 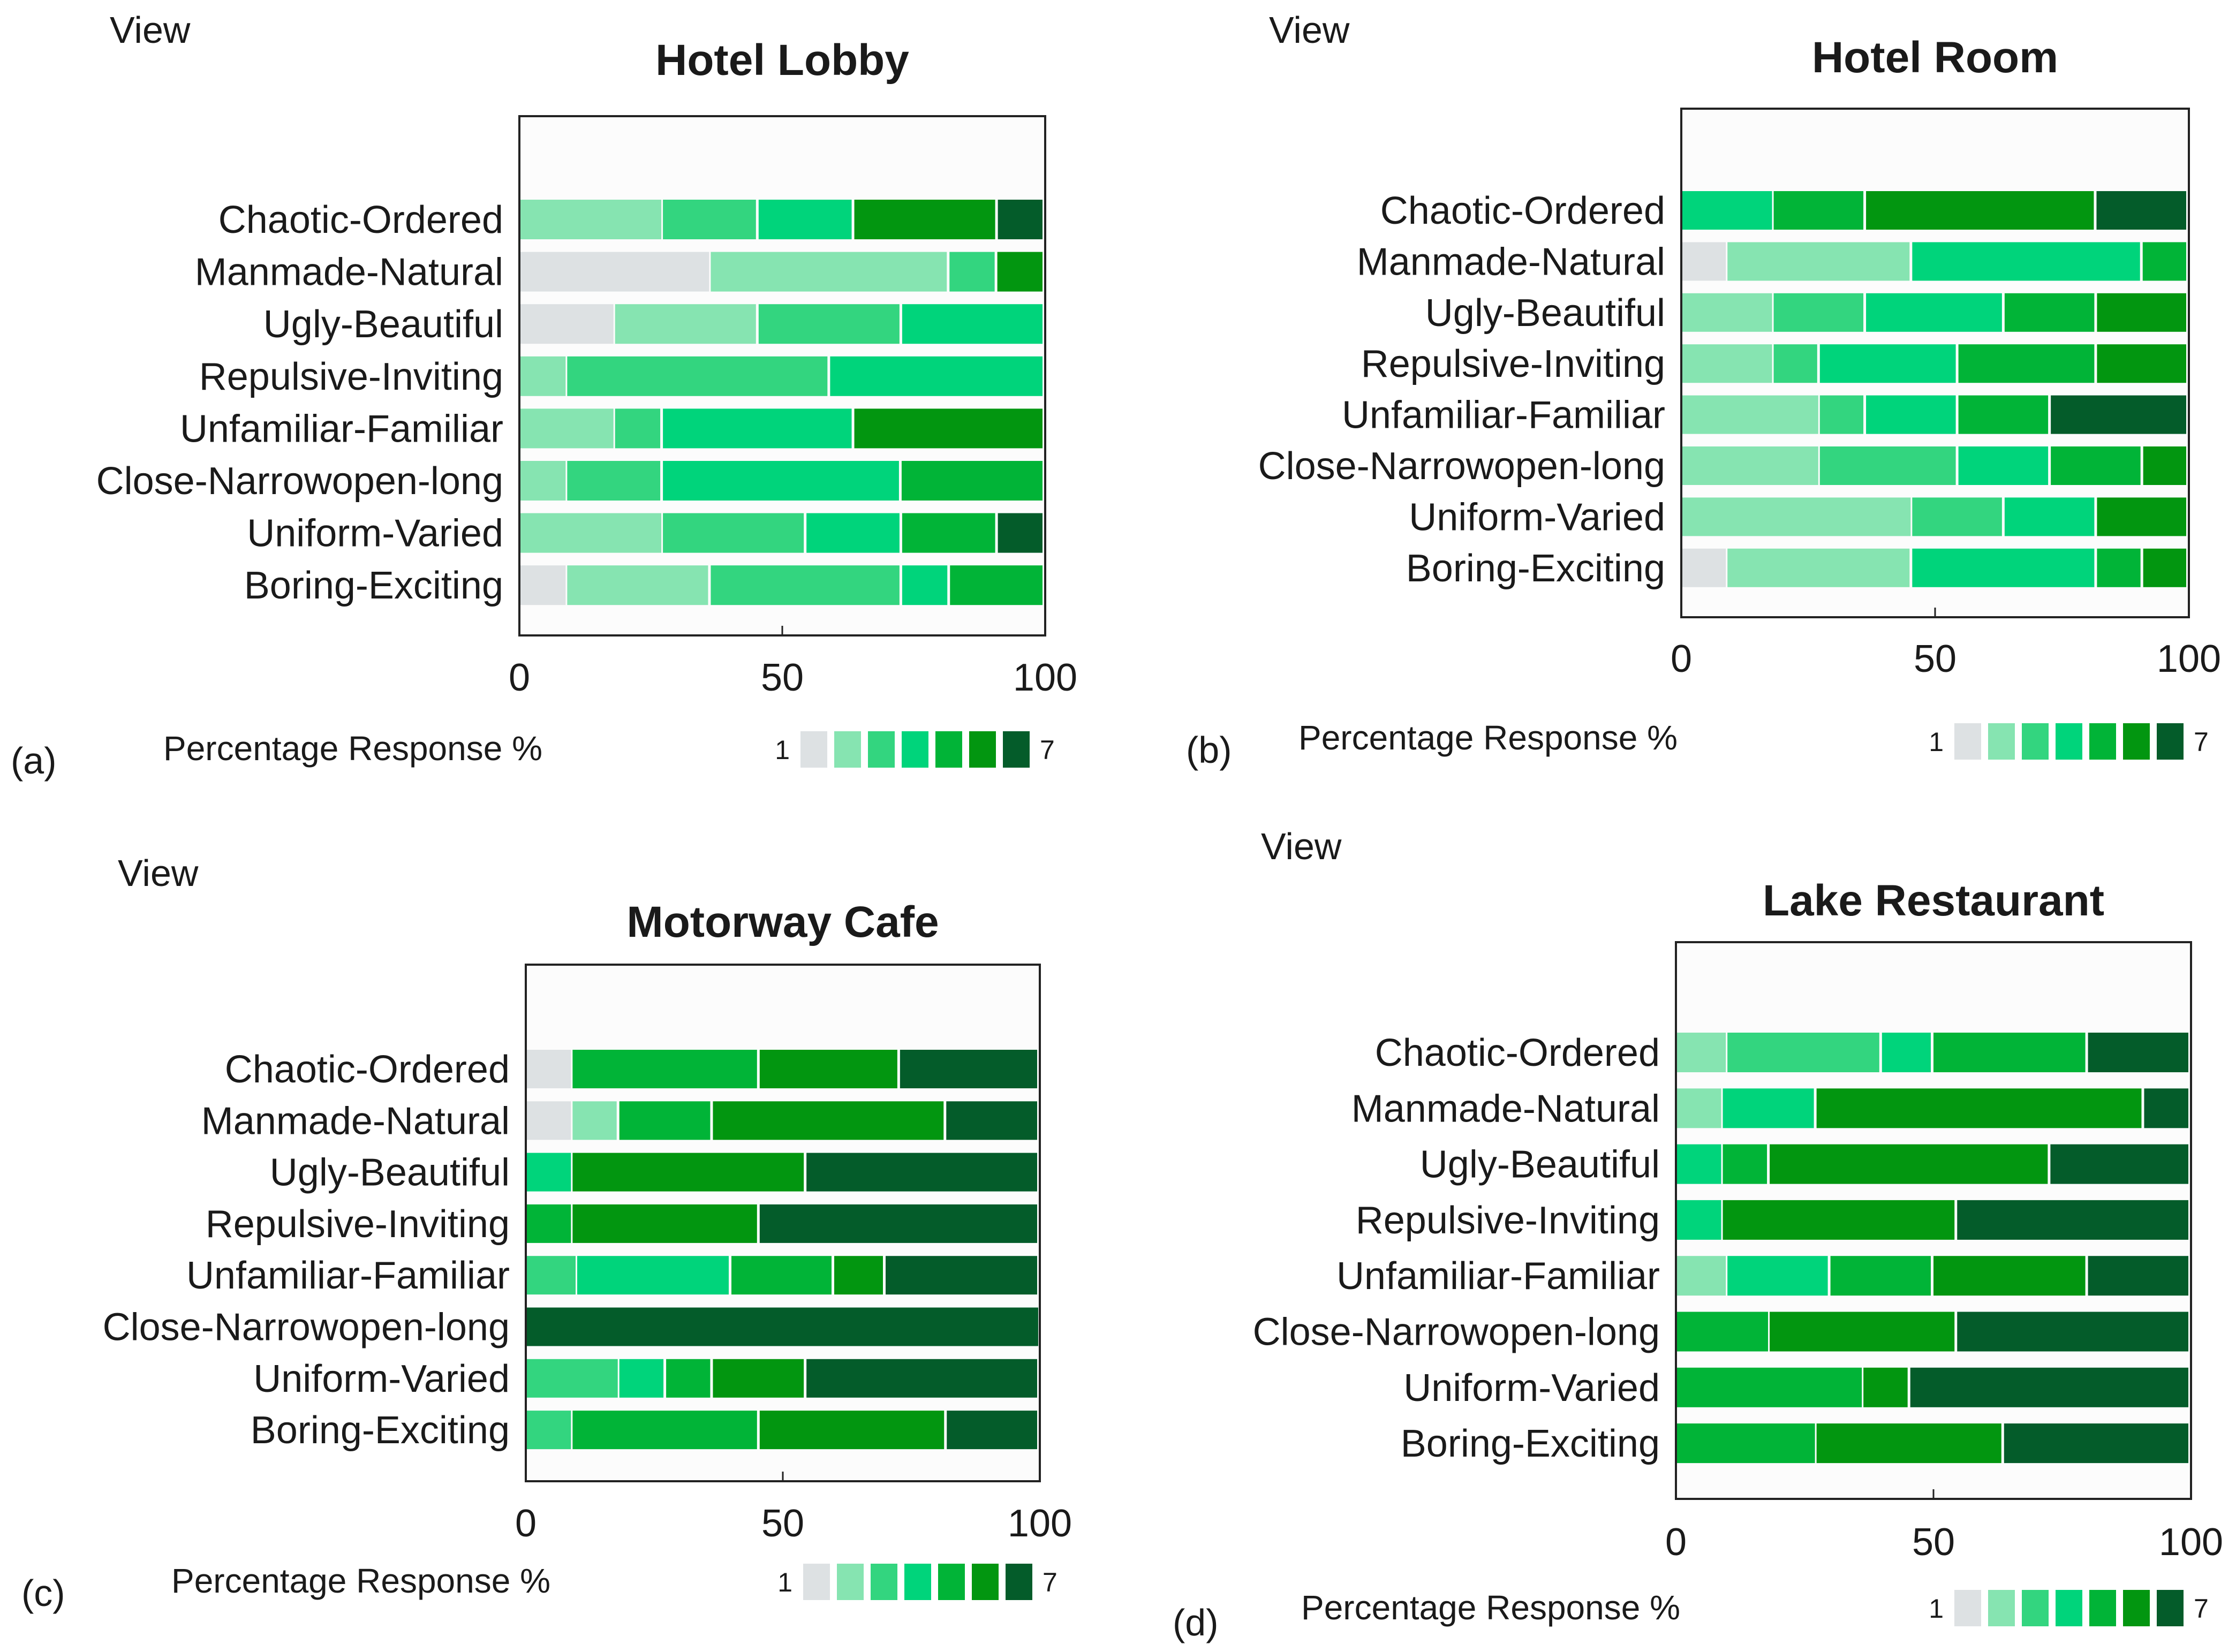 What do you see at coordinates (1461, 467) in the screenshot?
I see `category-label: Close-Narrowopen-long` at bounding box center [1461, 467].